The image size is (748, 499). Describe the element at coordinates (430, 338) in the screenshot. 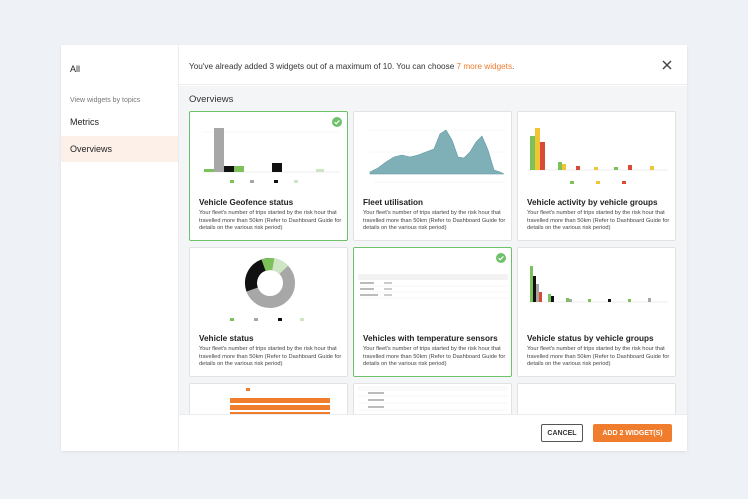

I see `card-title: Vehicles with temperature sensors` at that location.